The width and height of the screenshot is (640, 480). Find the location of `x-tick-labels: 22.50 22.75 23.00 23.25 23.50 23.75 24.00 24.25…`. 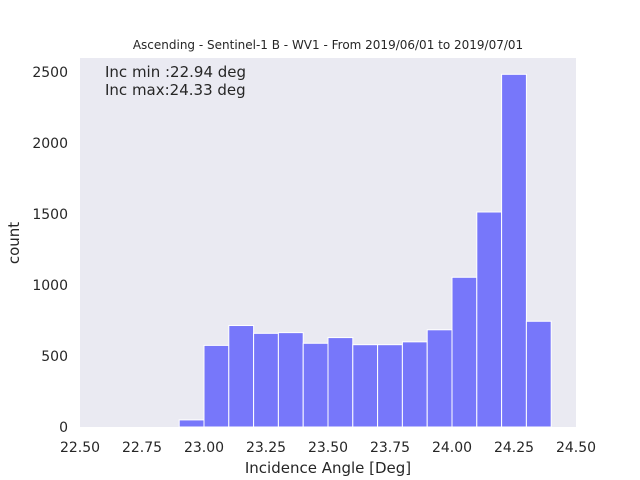

x-tick-labels: 22.50 22.75 23.00 23.25 23.50 23.75 24.00 24.25… is located at coordinates (328, 448).